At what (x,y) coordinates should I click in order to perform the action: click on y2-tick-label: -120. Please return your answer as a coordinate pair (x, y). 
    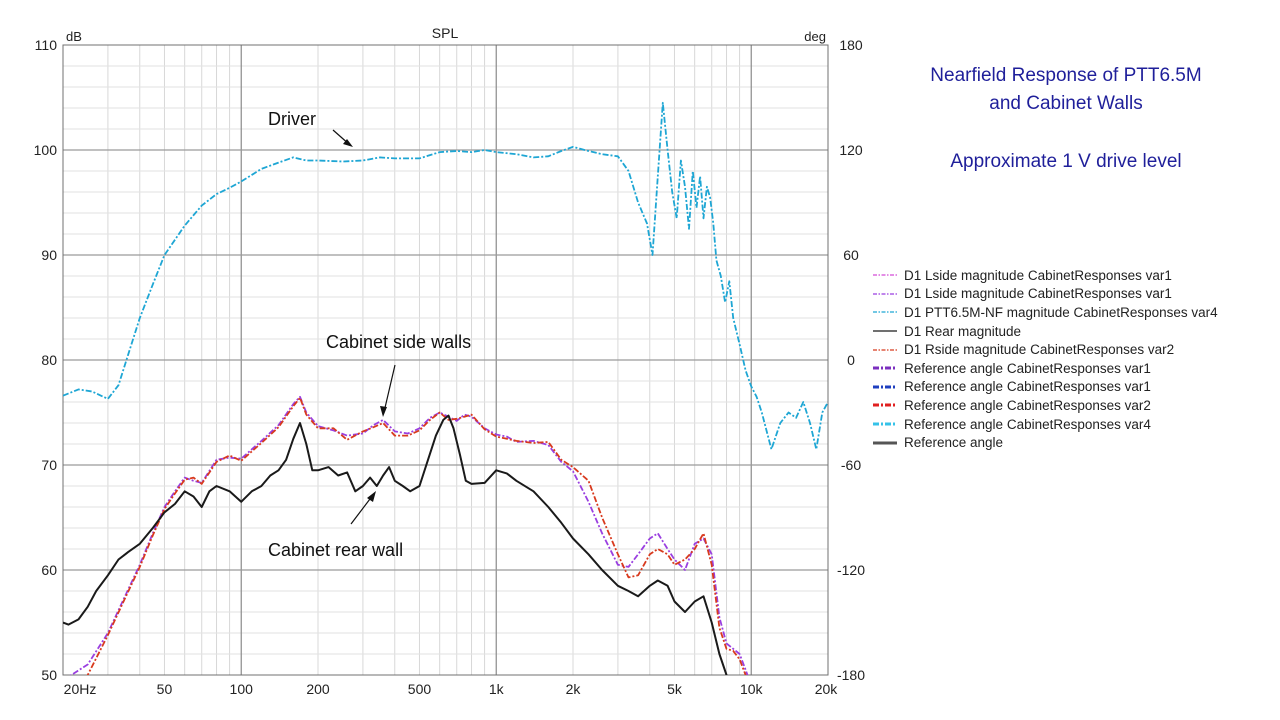
    Looking at the image, I should click on (851, 570).